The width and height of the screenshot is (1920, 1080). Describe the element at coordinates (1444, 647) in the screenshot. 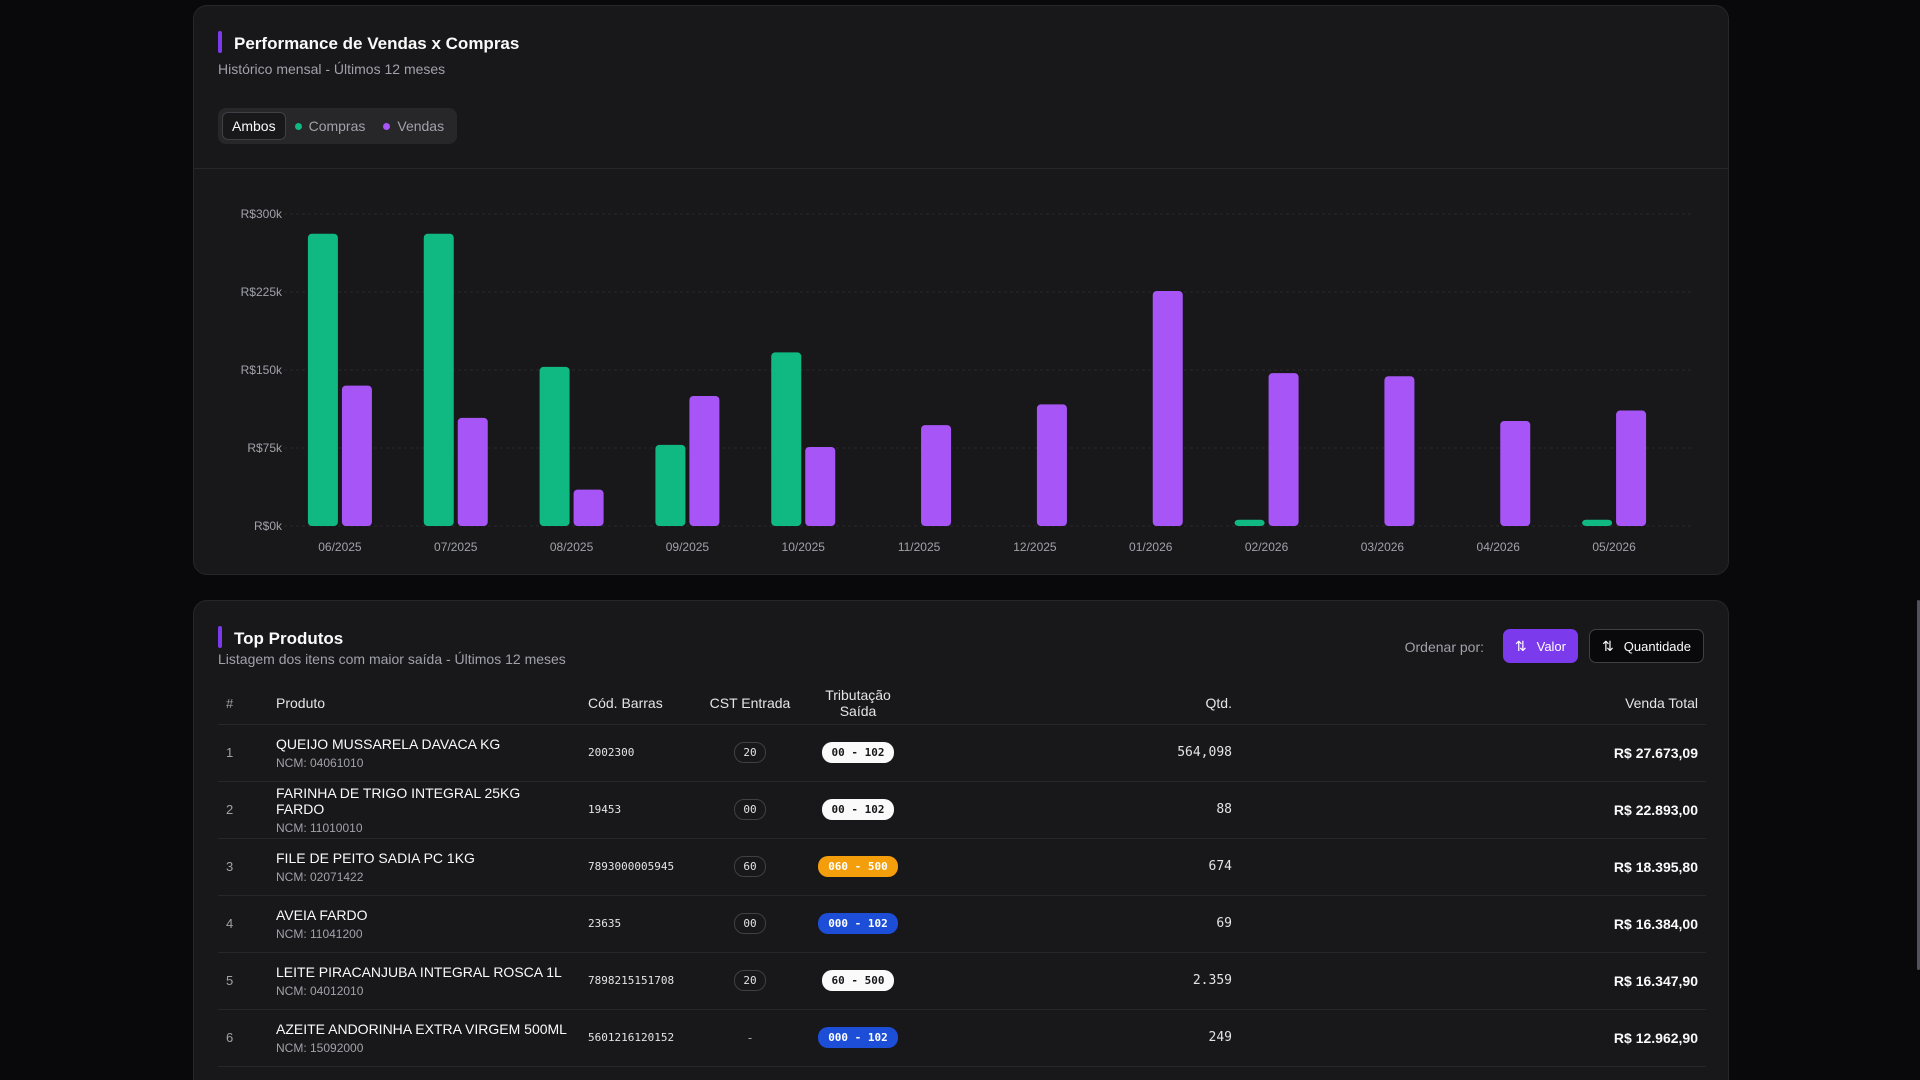

I see `sort-label: Ordenar por:` at that location.